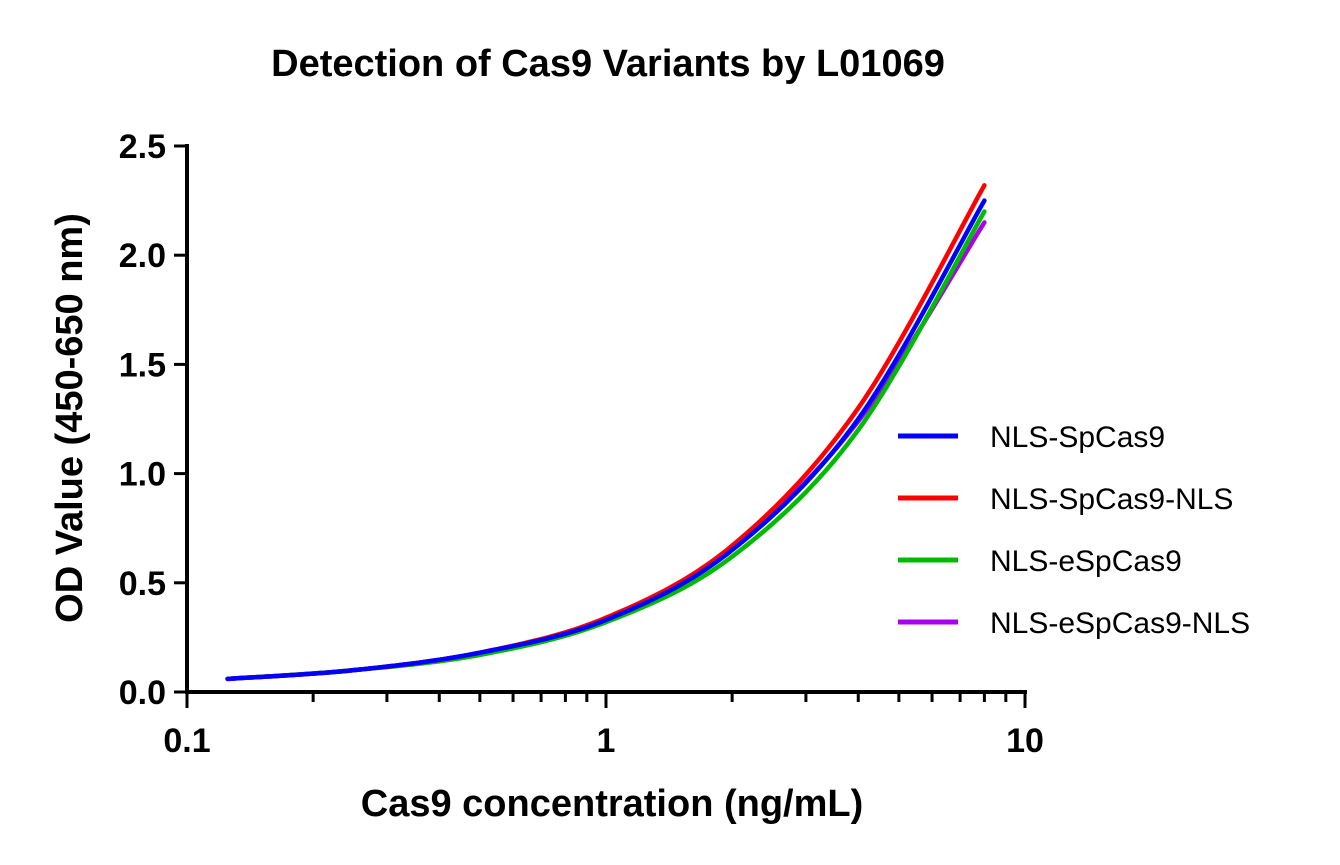 The image size is (1340, 865). Describe the element at coordinates (186, 741) in the screenshot. I see `x-tick-label: 0.1` at that location.